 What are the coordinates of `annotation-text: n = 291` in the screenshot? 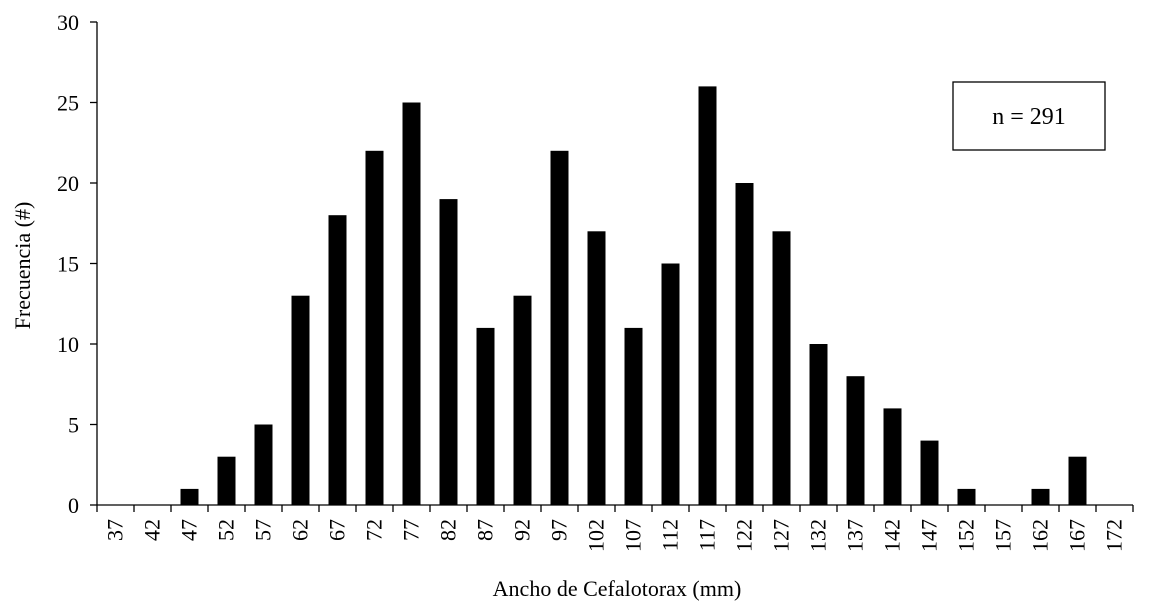 It's located at (1029, 117).